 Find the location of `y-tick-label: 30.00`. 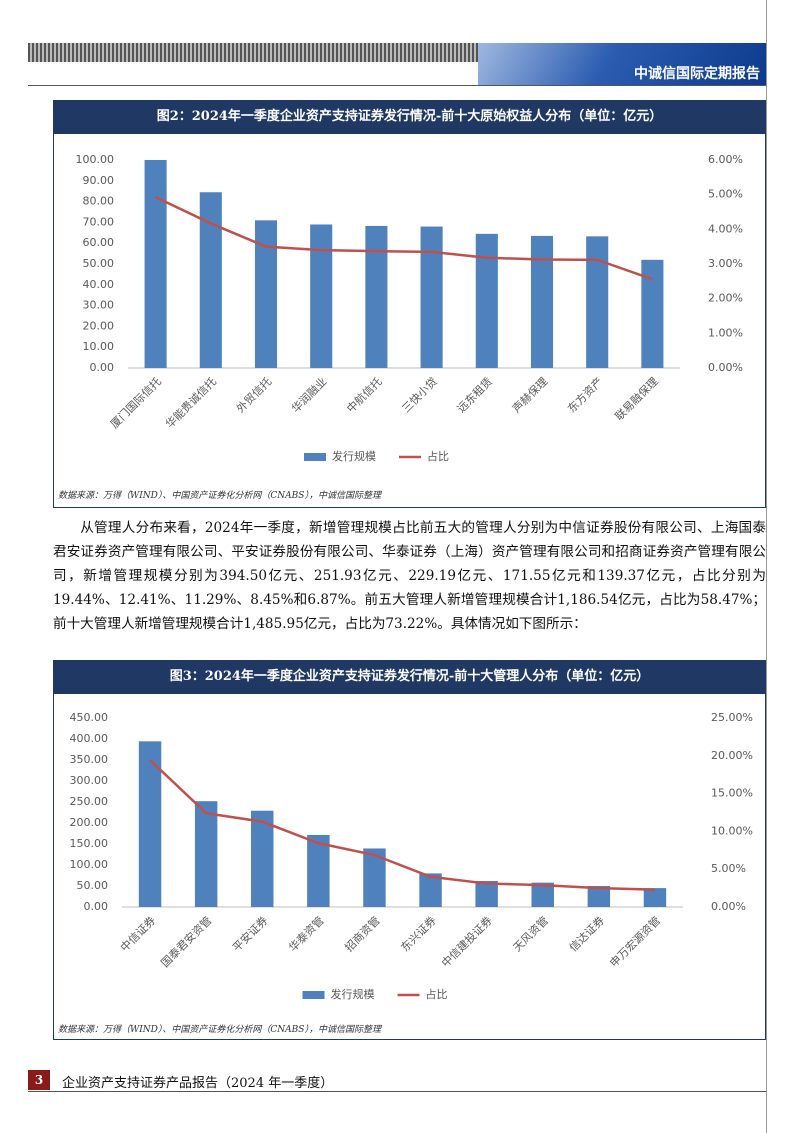

y-tick-label: 30.00 is located at coordinates (99, 305).